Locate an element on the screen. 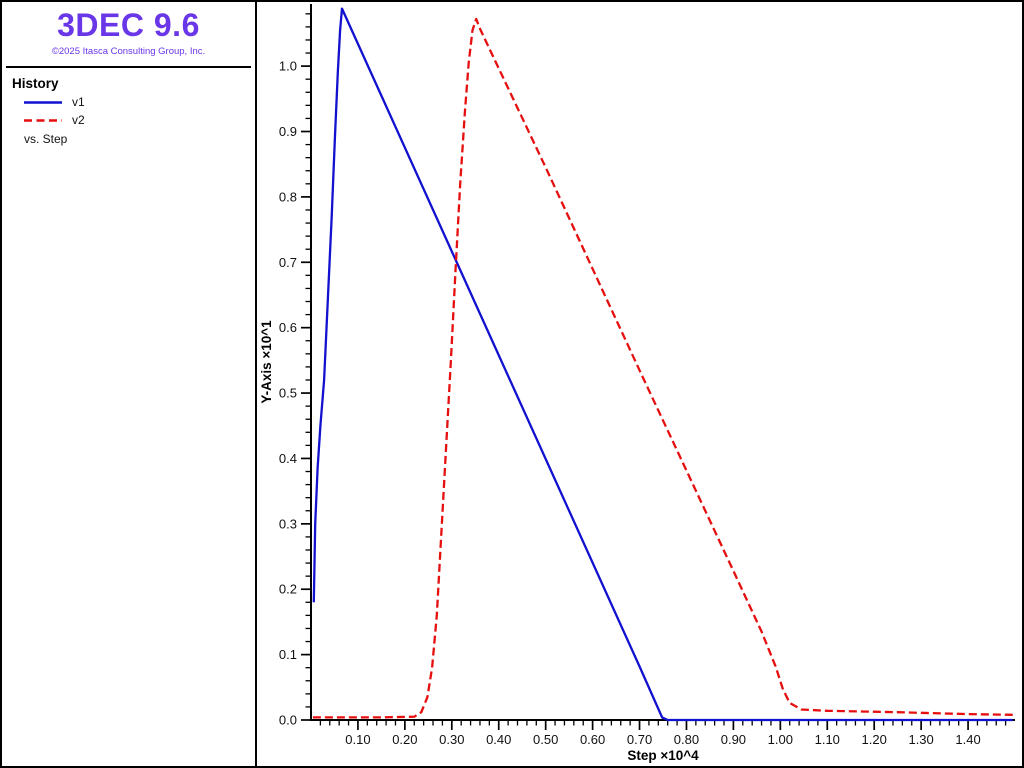 The height and width of the screenshot is (768, 1024). v2-line-swatch is located at coordinates (43, 120).